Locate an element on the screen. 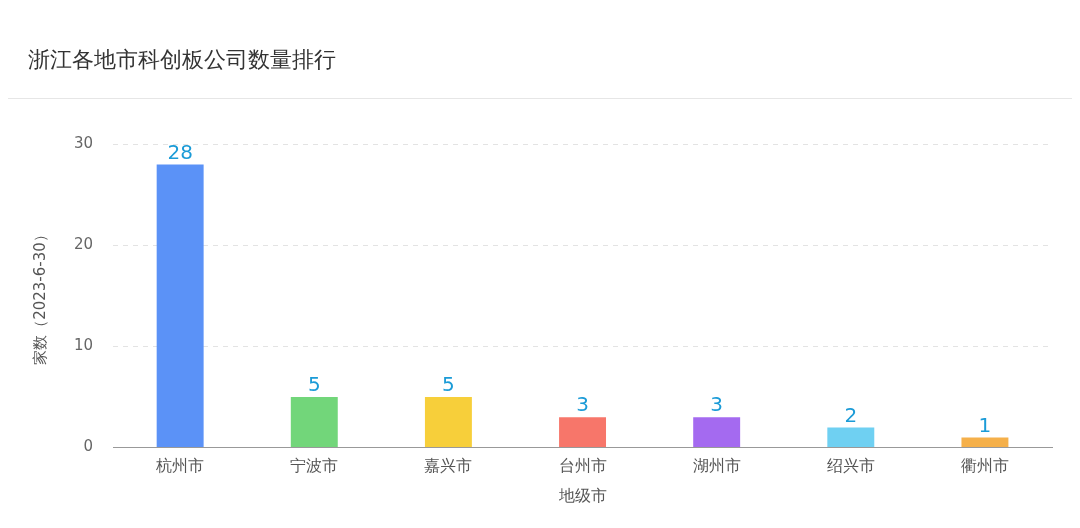 The height and width of the screenshot is (528, 1080). chart-title: 浙江各地市科创板公司数量排行 is located at coordinates (182, 59).